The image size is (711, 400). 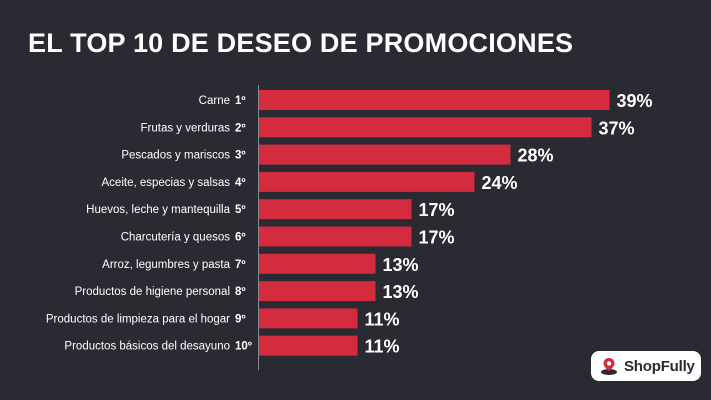 I want to click on category-label: Charcutería y quesos, so click(x=176, y=238).